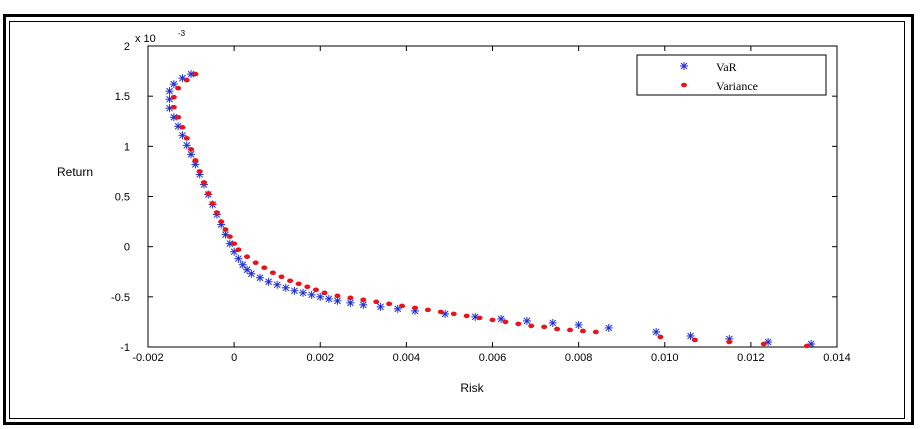 This screenshot has width=921, height=429. Describe the element at coordinates (125, 348) in the screenshot. I see `y-tick-label: -1` at that location.